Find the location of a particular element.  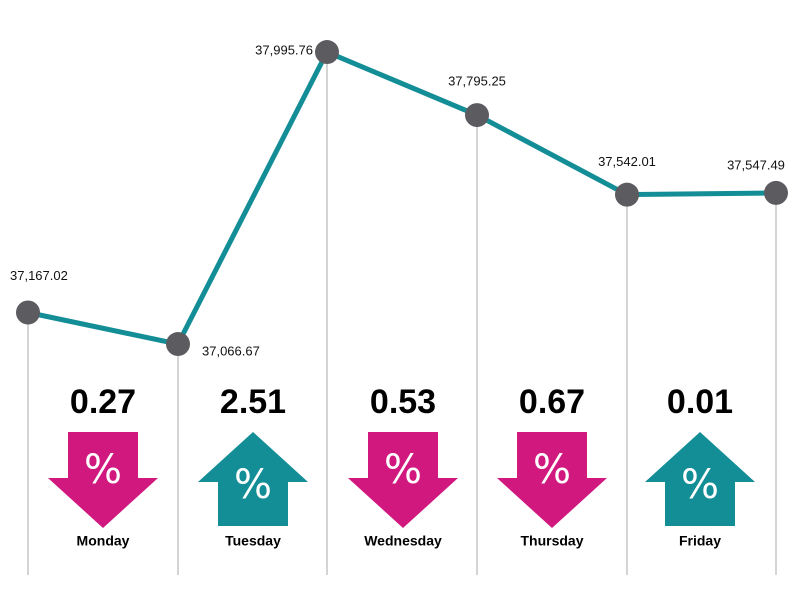

change-panel-monday: 0.27% Monday is located at coordinates (103, 466).